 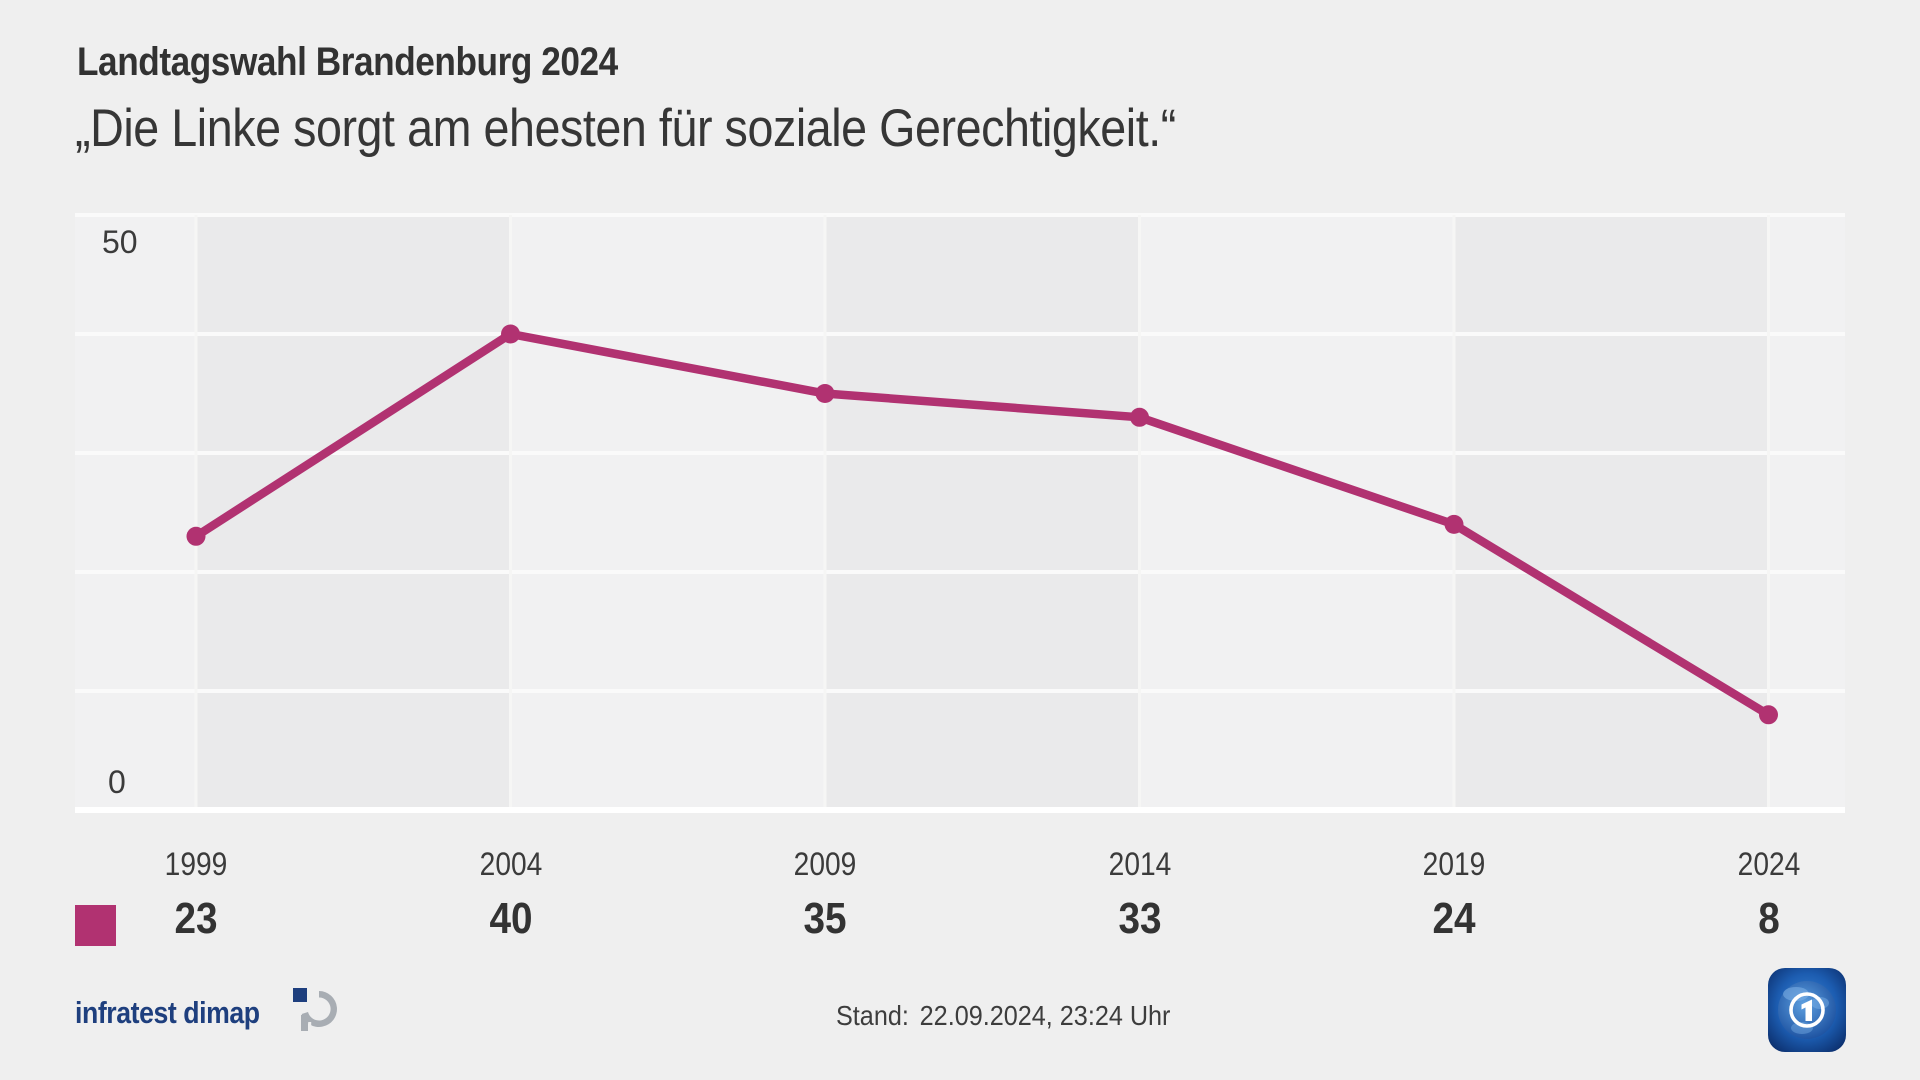 I want to click on value-label-text: 23, so click(x=196, y=918).